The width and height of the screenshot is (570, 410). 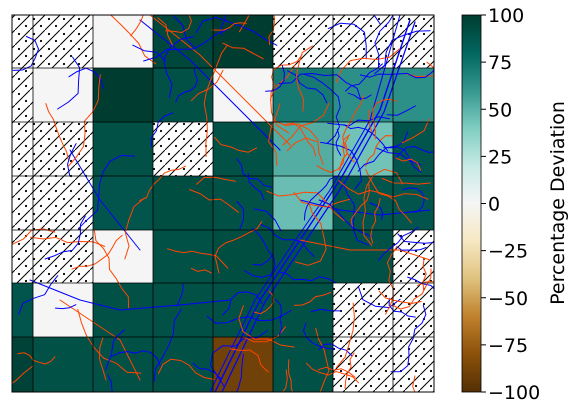 What do you see at coordinates (514, 393) in the screenshot?
I see `colorbar-tick-label: −100` at bounding box center [514, 393].